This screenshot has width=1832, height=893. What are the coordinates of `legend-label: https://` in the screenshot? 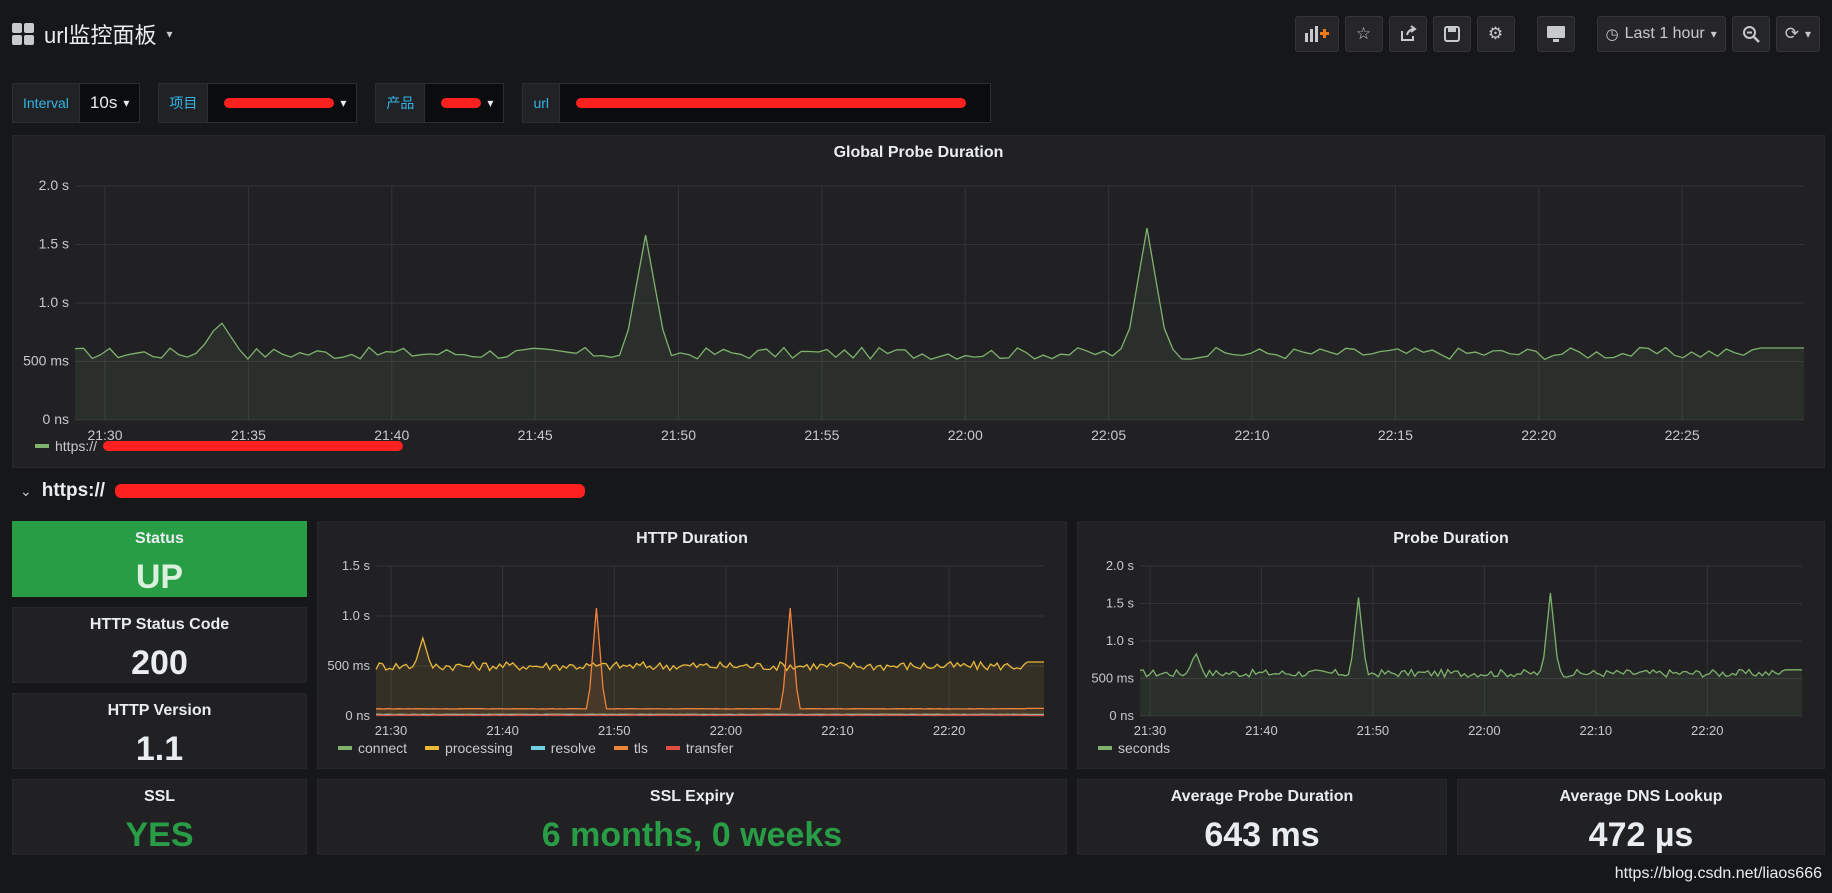 It's located at (76, 446).